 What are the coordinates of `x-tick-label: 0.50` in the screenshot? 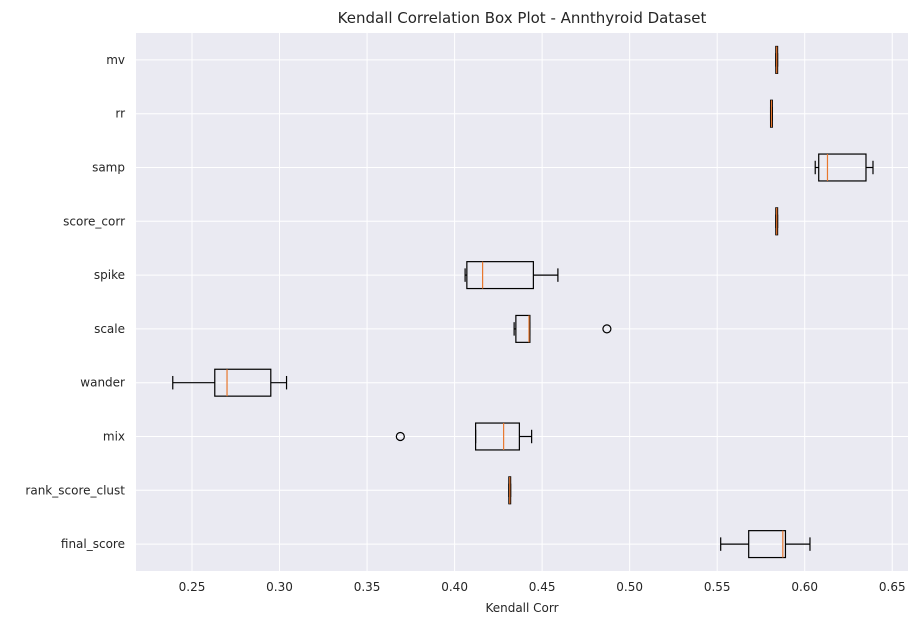 It's located at (629, 587).